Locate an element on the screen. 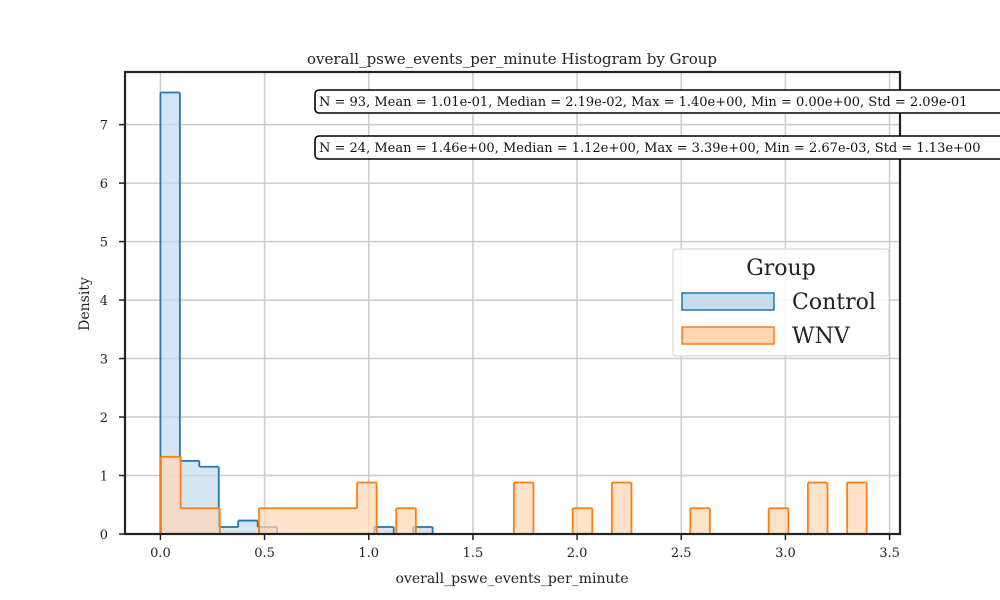  stats-box-wnv is located at coordinates (657, 147).